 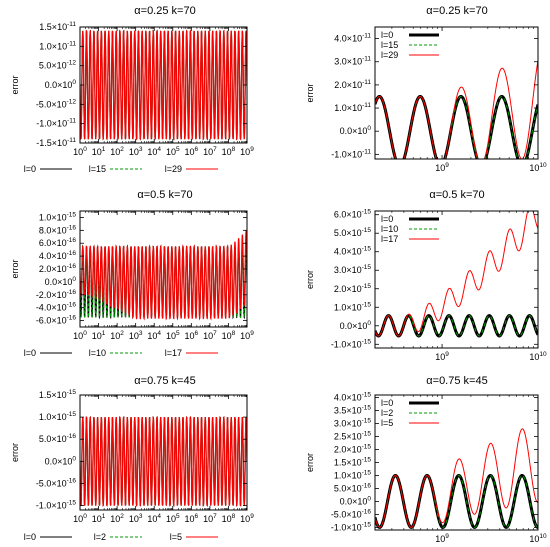 What do you see at coordinates (163, 85) in the screenshot?
I see `series-line-l29` at bounding box center [163, 85].